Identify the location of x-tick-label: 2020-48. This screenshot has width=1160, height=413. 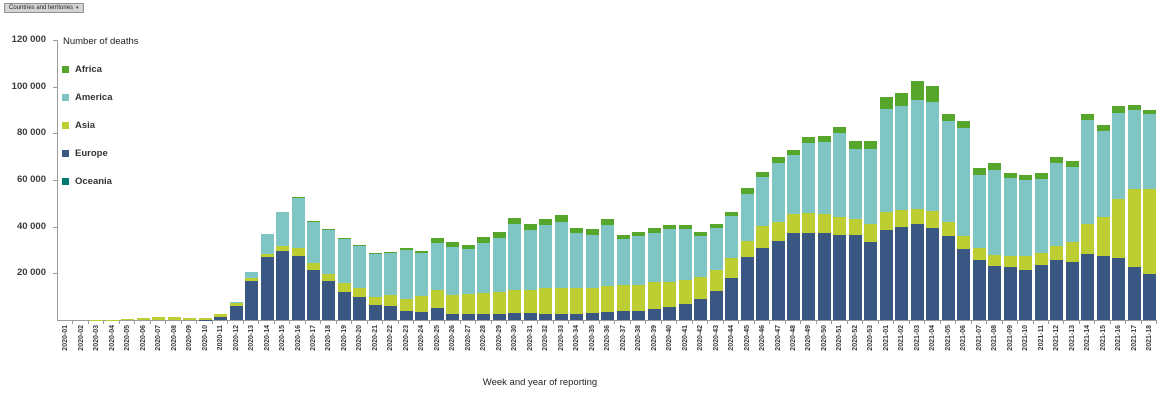
(793, 338).